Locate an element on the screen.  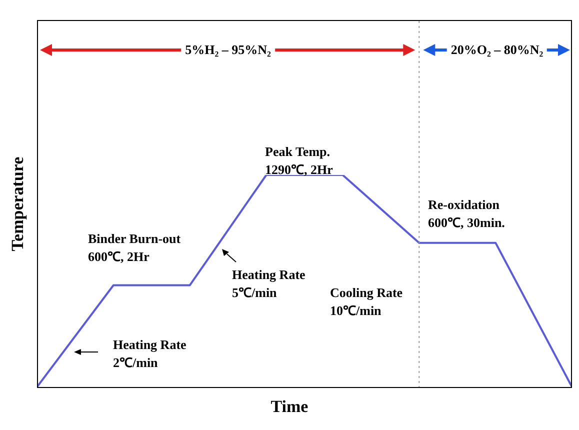
annotation: Re-oxidation 600℃, 30min. is located at coordinates (466, 214).